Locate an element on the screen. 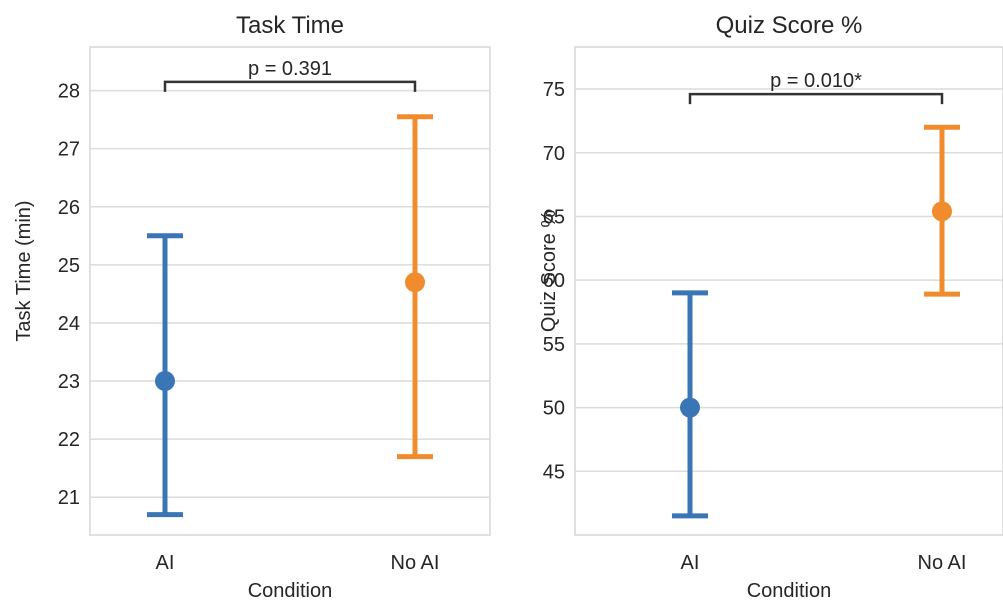 The height and width of the screenshot is (610, 1003). y-tick-label: 24 is located at coordinates (69, 324).